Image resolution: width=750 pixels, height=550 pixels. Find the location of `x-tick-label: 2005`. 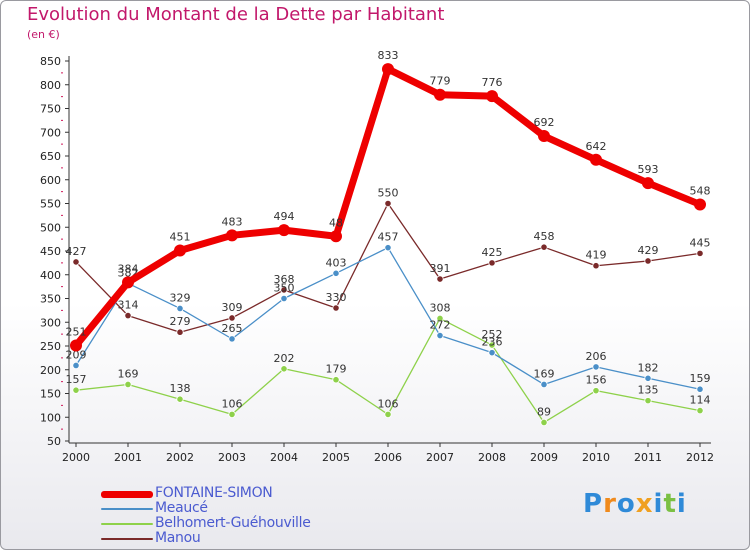

x-tick-label: 2005 is located at coordinates (336, 457).